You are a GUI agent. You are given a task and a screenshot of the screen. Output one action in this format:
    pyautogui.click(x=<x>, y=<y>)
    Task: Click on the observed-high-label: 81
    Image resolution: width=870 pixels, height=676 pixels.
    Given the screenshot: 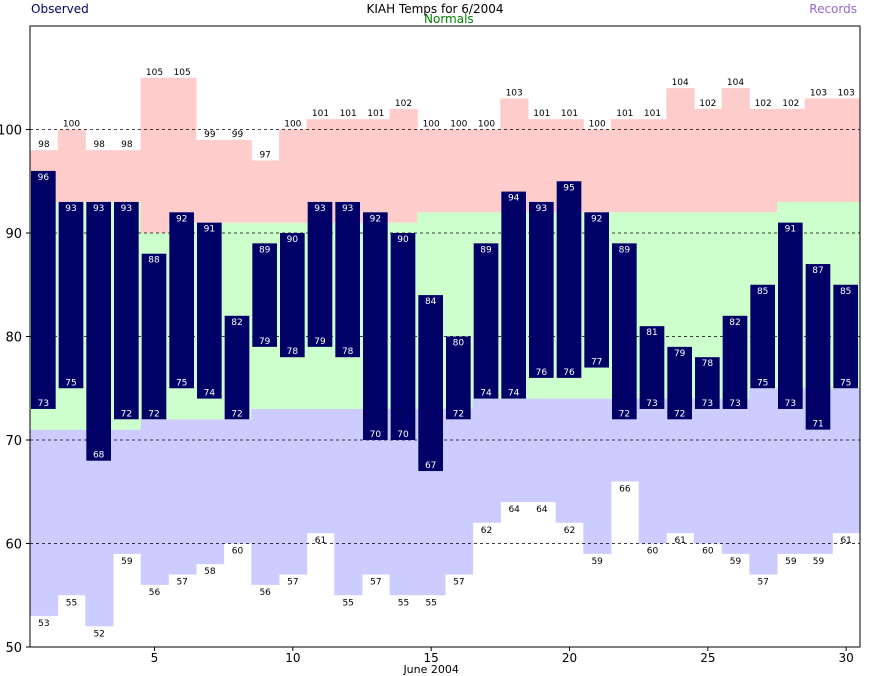 What is the action you would take?
    pyautogui.click(x=651, y=333)
    